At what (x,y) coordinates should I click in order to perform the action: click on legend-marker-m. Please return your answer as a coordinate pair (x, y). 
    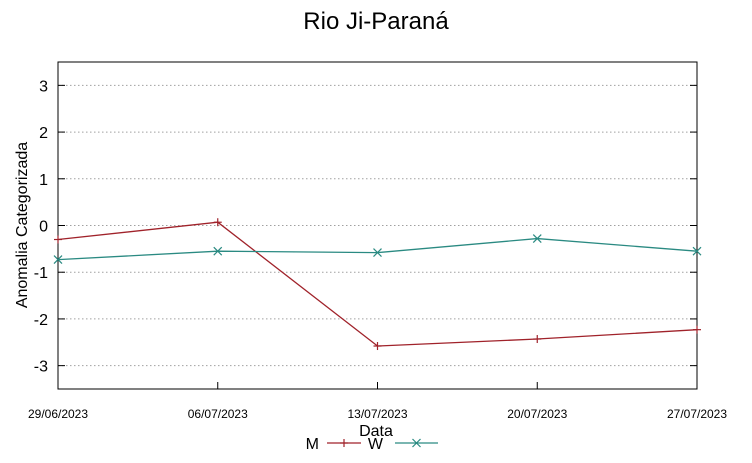
    Looking at the image, I should click on (344, 443).